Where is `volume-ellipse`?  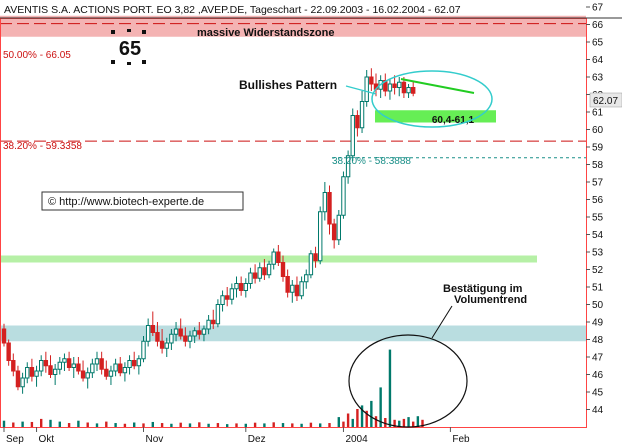
volume-ellipse is located at coordinates (408, 381).